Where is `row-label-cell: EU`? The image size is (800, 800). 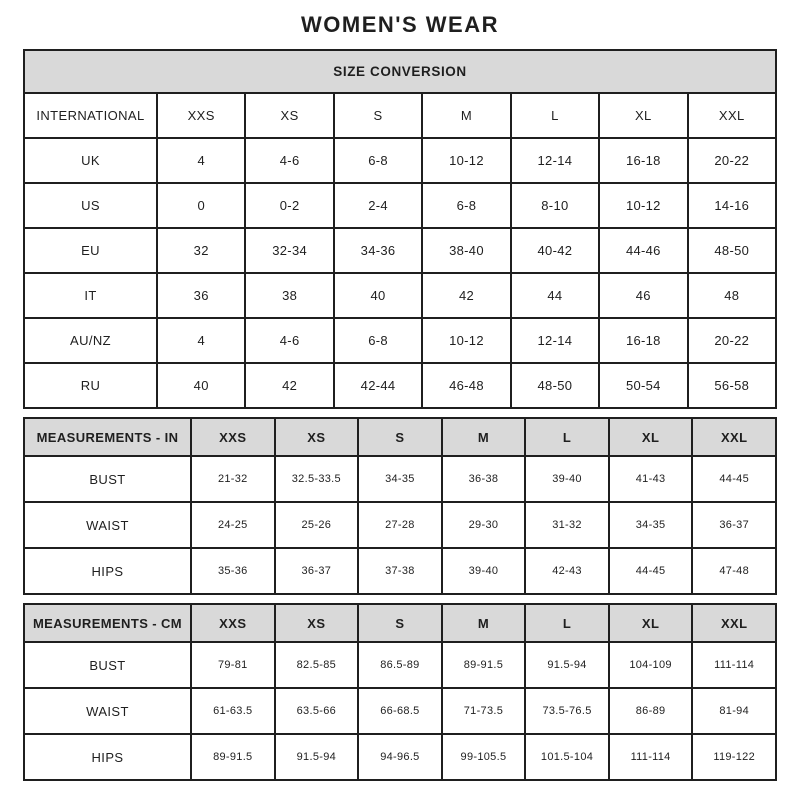
row-label-cell: EU is located at coordinates (90, 250).